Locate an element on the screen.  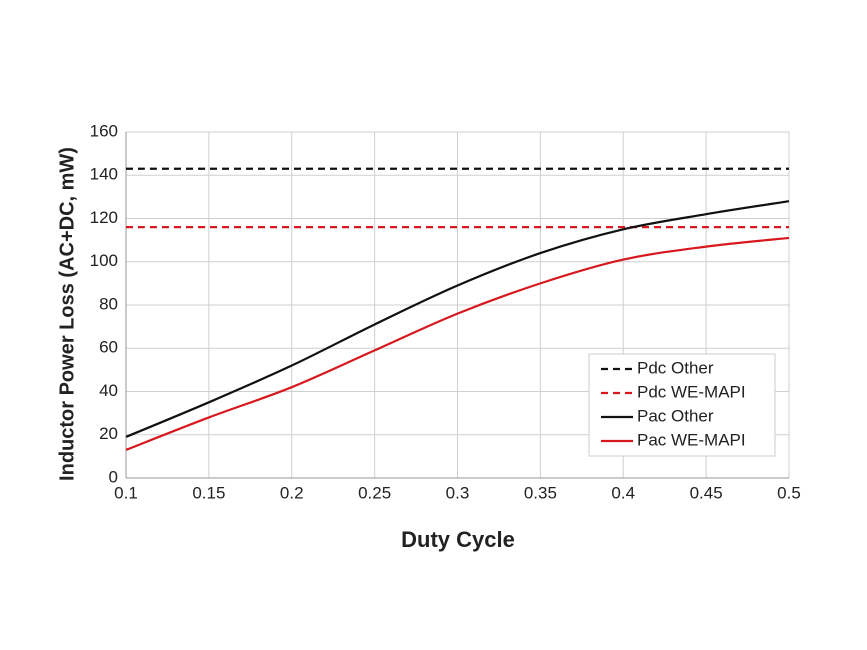
y-axis-title: Inductor Power Loss (AC+DC, mW) is located at coordinates (67, 314).